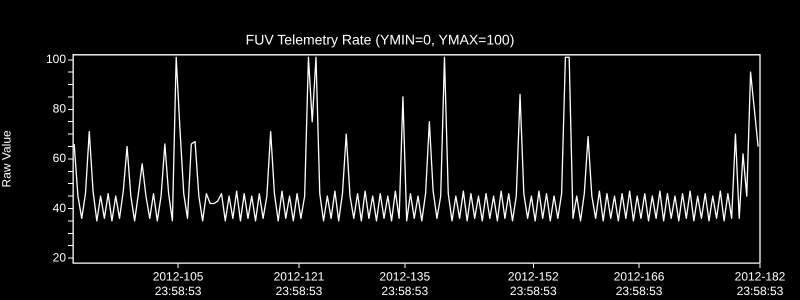 The image size is (800, 300). What do you see at coordinates (404, 284) in the screenshot?
I see `x-tick-label: 2012-135 23:58:53` at bounding box center [404, 284].